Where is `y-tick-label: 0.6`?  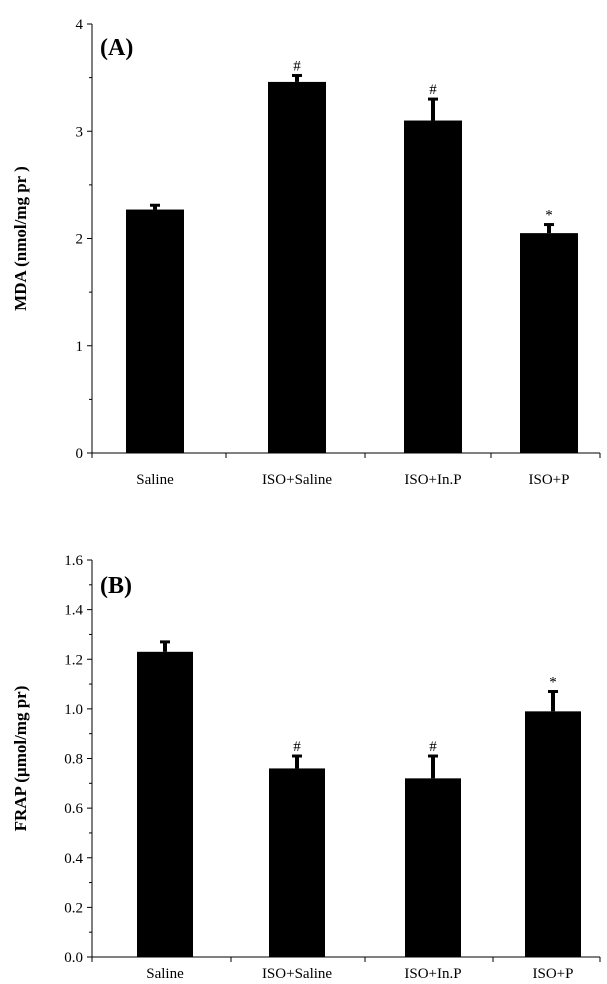
y-tick-label: 0.6 is located at coordinates (73, 809).